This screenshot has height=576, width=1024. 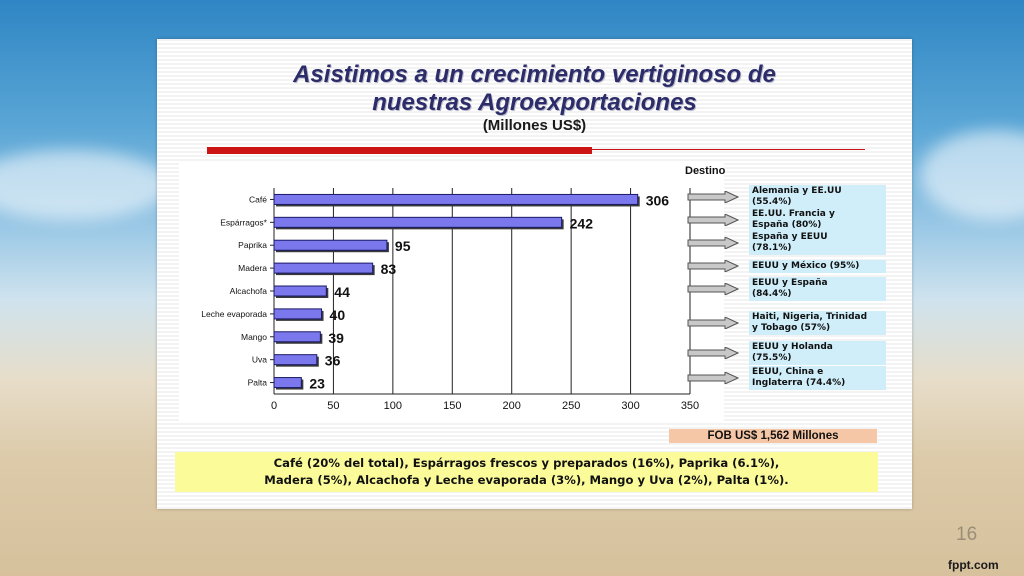 What do you see at coordinates (817, 353) in the screenshot?
I see `destination-box: EEUU y Holanda (75.5%)` at bounding box center [817, 353].